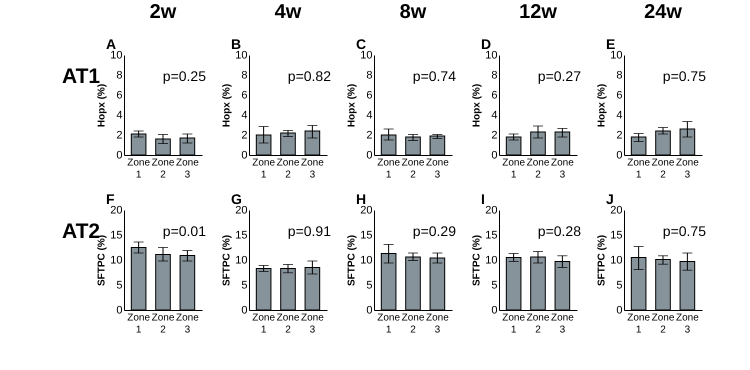 This screenshot has height=370, width=750. Describe the element at coordinates (538, 12) in the screenshot. I see `chart-title: 12w` at that location.